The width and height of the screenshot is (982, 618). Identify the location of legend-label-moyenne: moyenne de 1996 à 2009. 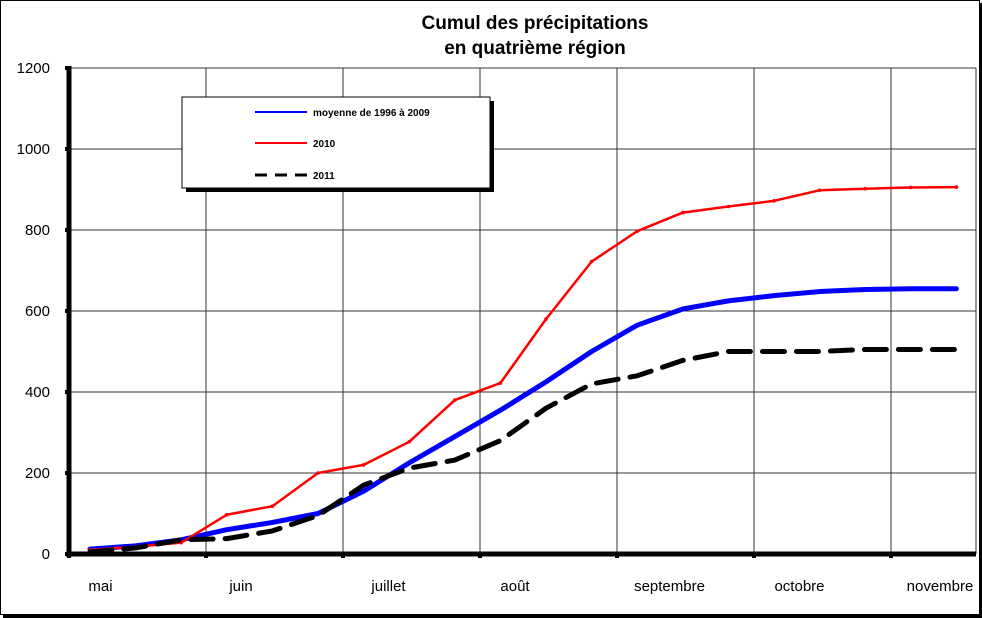
(371, 113).